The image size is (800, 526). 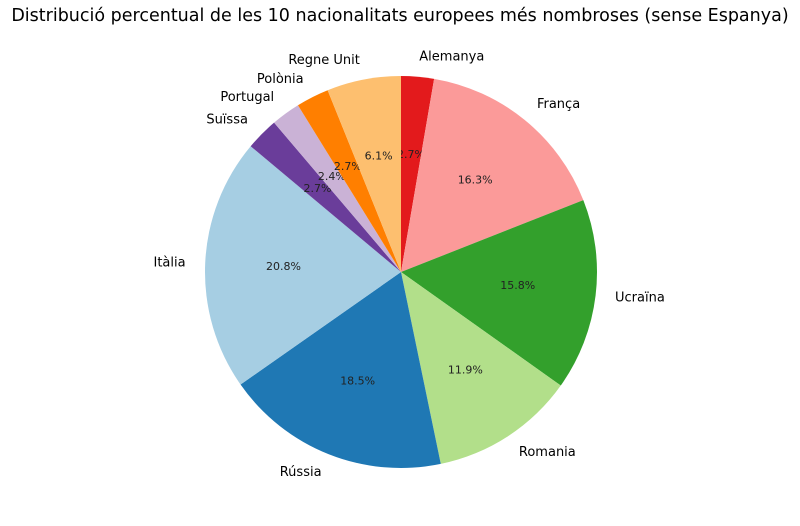 What do you see at coordinates (357, 380) in the screenshot?
I see `slice-percent-5: 18.5%` at bounding box center [357, 380].